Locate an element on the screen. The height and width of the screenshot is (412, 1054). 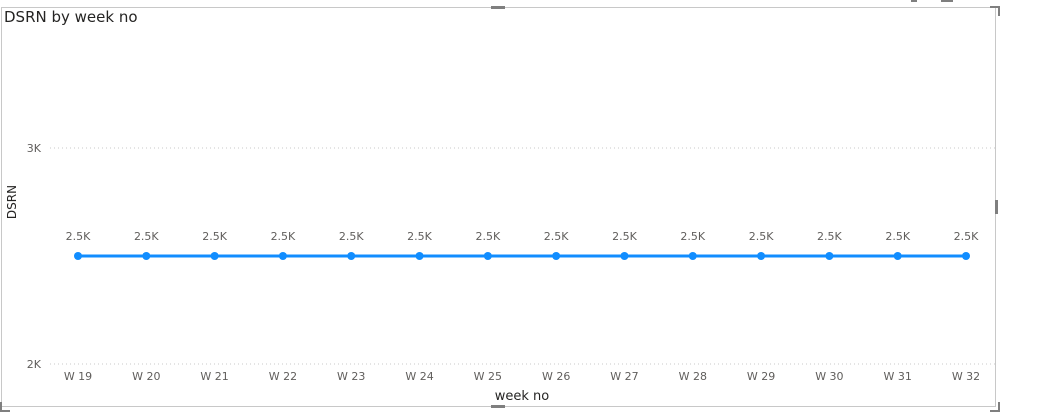
x-tick-label: W 28 is located at coordinates (693, 376).